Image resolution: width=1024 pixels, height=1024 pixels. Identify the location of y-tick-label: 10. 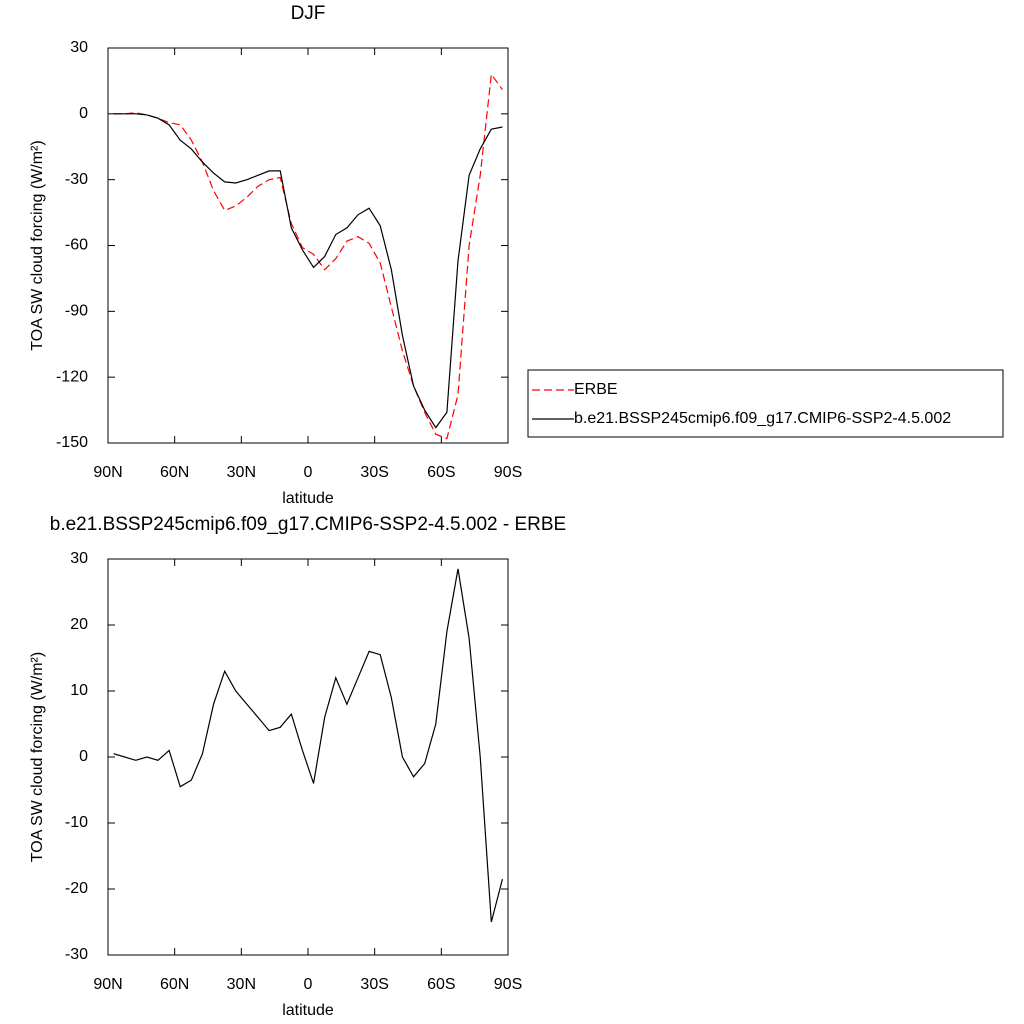
(79, 690).